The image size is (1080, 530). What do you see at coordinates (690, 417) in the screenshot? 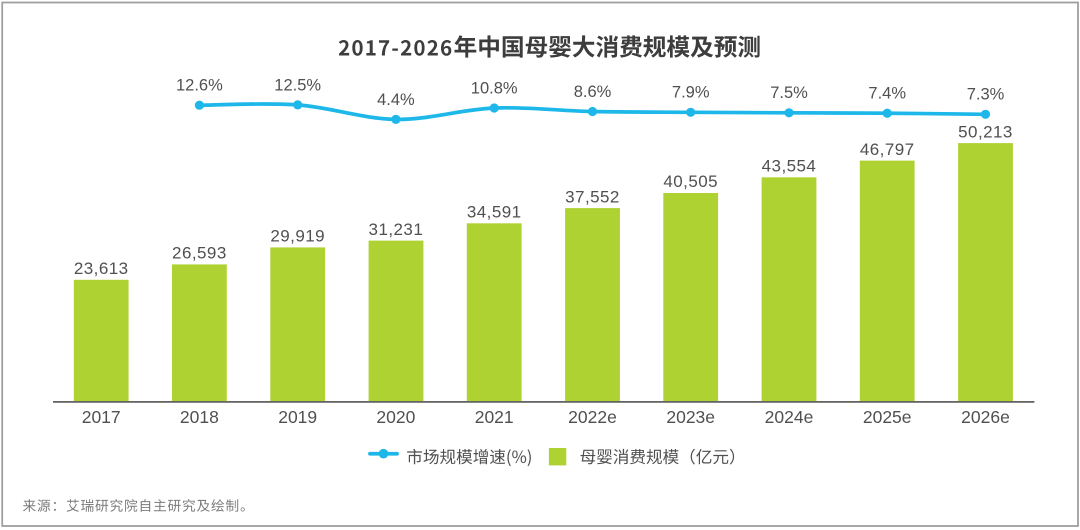
I see `svg-text: 2023e` at bounding box center [690, 417].